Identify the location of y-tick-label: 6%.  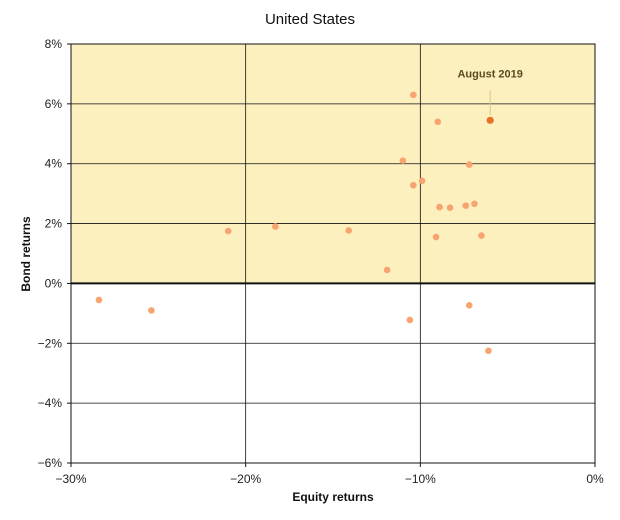
(54, 104).